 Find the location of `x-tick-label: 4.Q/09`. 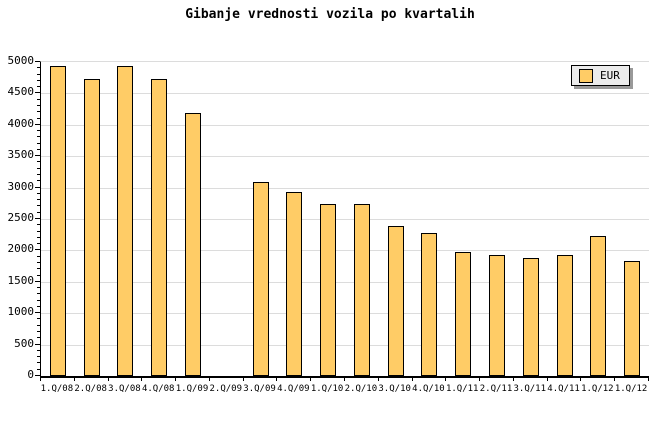

x-tick-label: 4.Q/09 is located at coordinates (293, 389).